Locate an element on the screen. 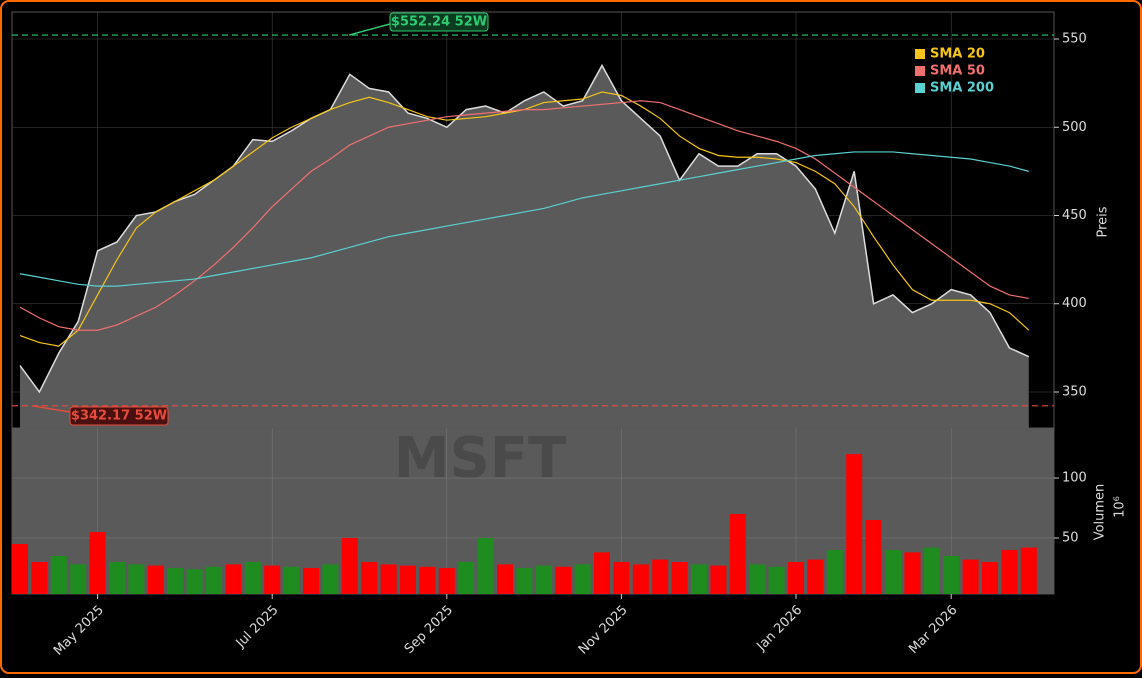 The height and width of the screenshot is (678, 1142). watermark: MSFT is located at coordinates (480, 458).